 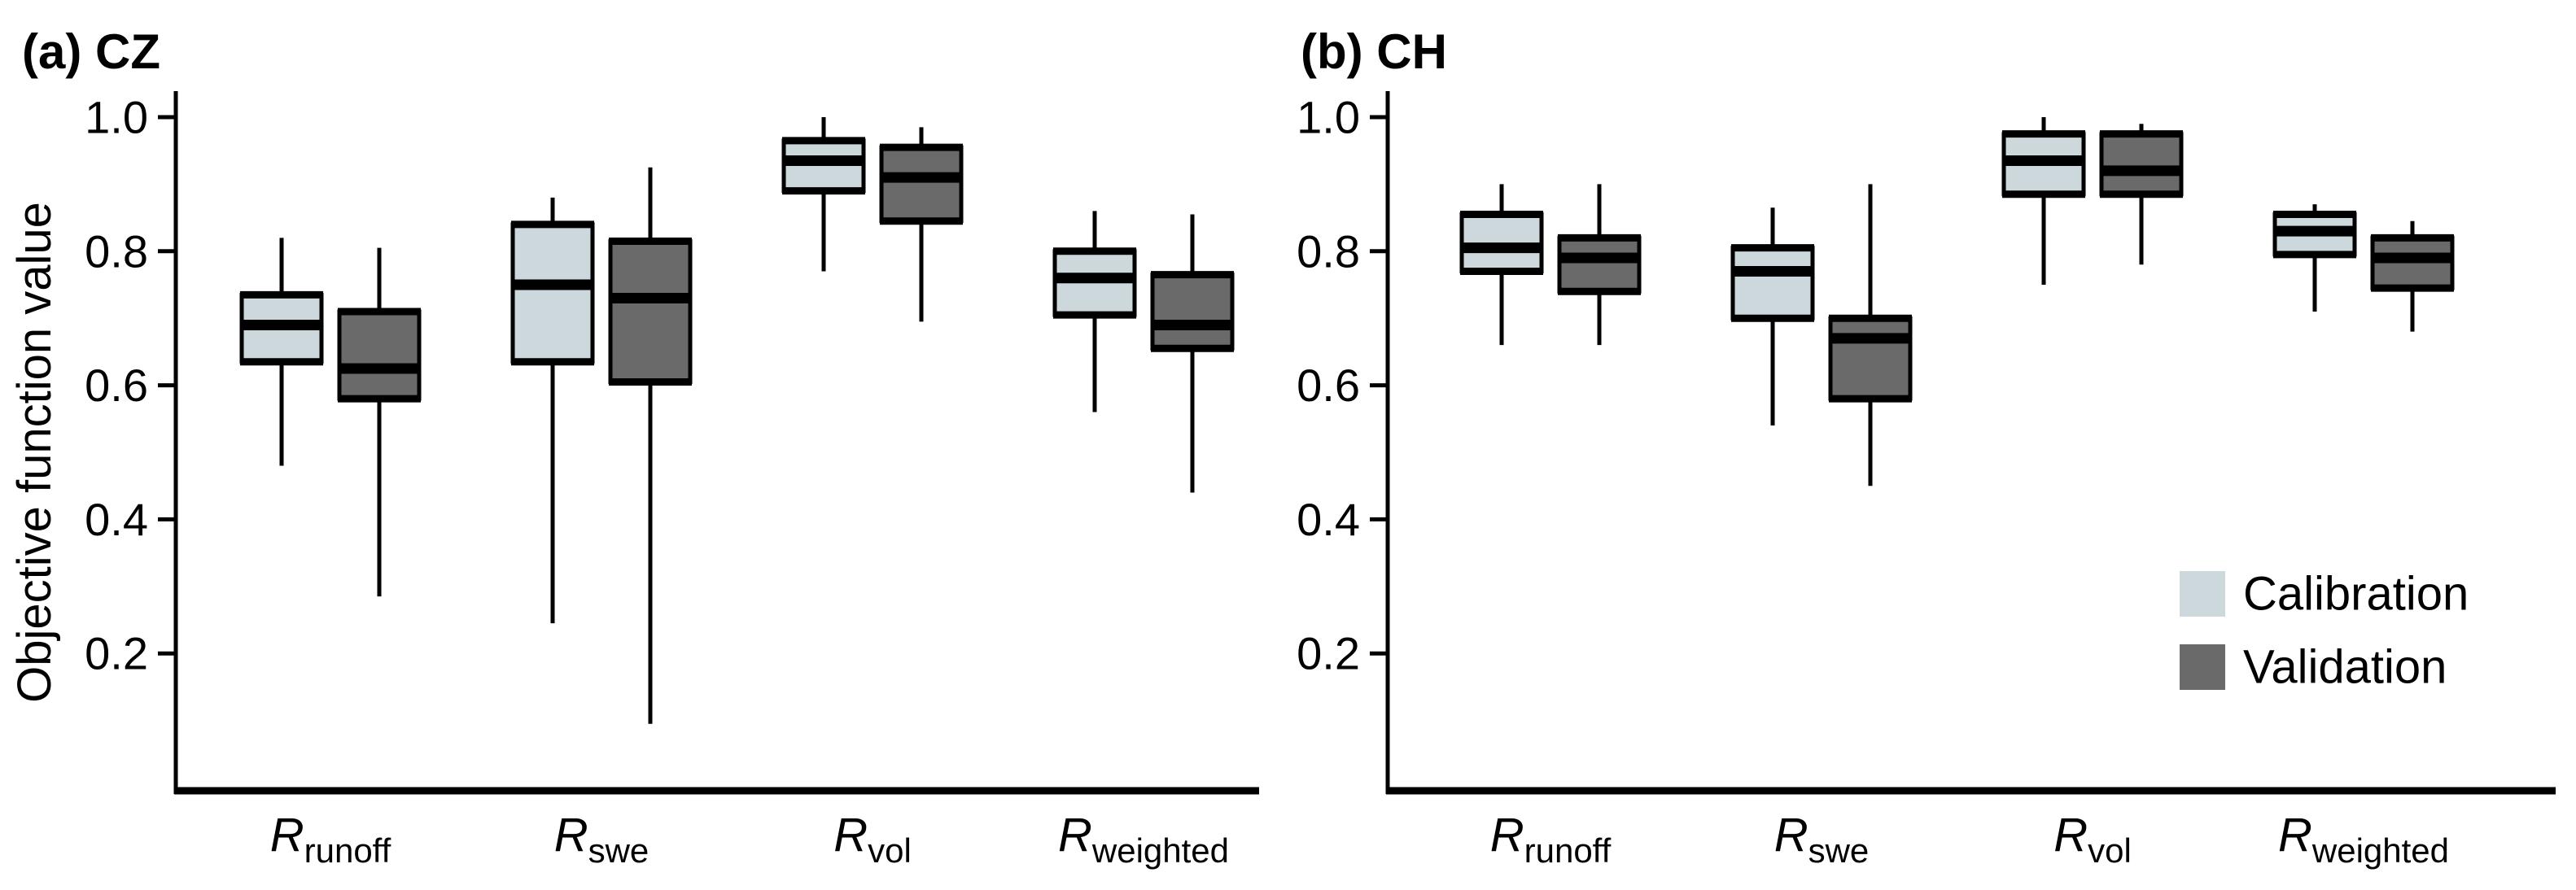 What do you see at coordinates (1374, 51) in the screenshot?
I see `panel-b-title: (b) CH` at bounding box center [1374, 51].